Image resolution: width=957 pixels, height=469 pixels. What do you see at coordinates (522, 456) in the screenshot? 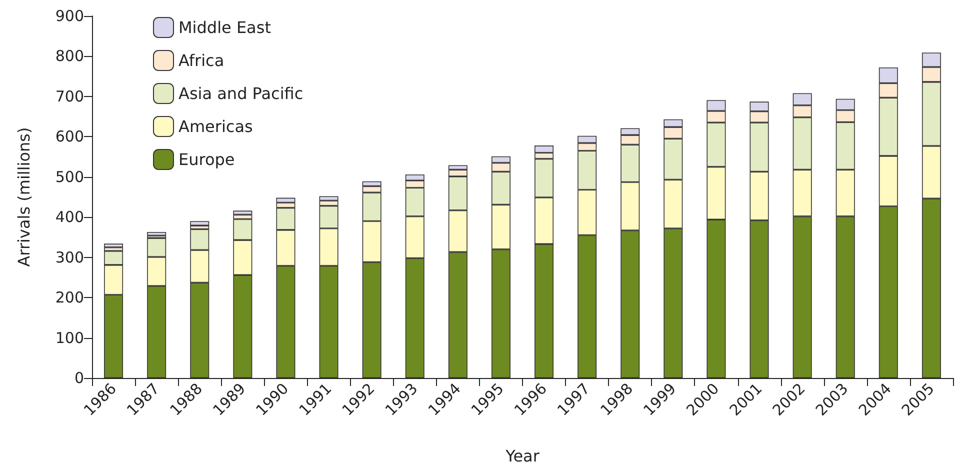
I see `x-axis-title: Year` at bounding box center [522, 456].